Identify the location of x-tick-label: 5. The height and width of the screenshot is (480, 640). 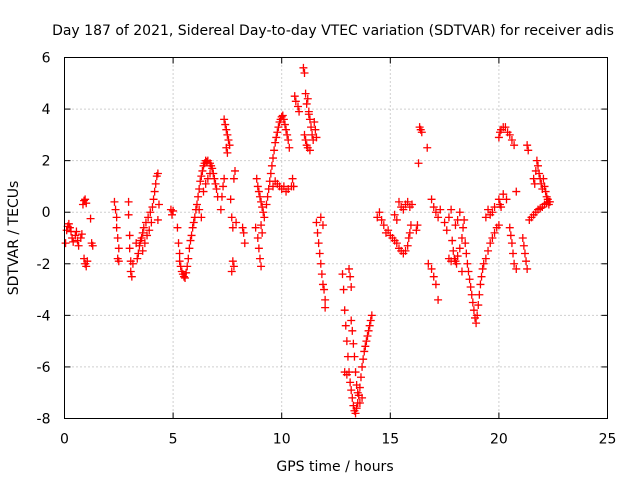
(173, 440).